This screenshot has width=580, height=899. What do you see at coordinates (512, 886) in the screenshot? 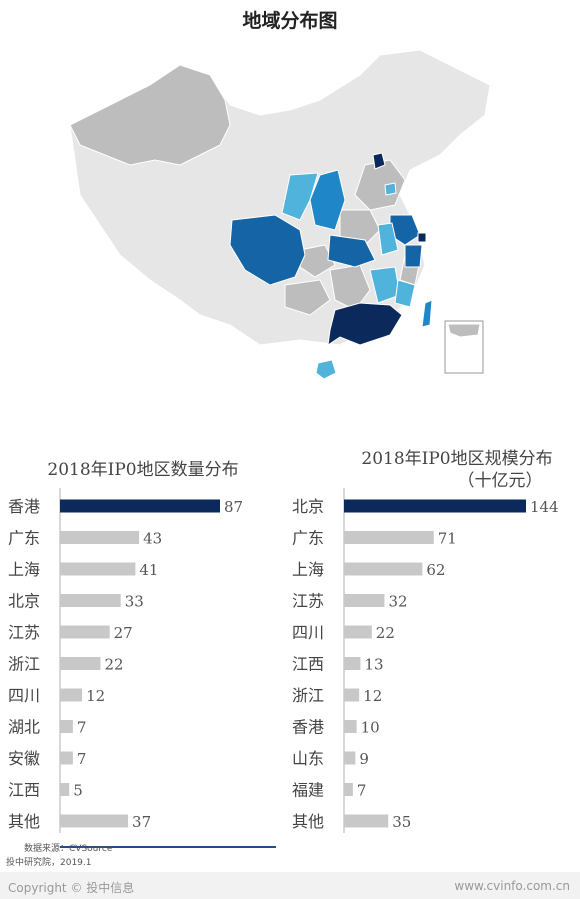
I see `website-link: www.cvinfo.com.cn` at bounding box center [512, 886].